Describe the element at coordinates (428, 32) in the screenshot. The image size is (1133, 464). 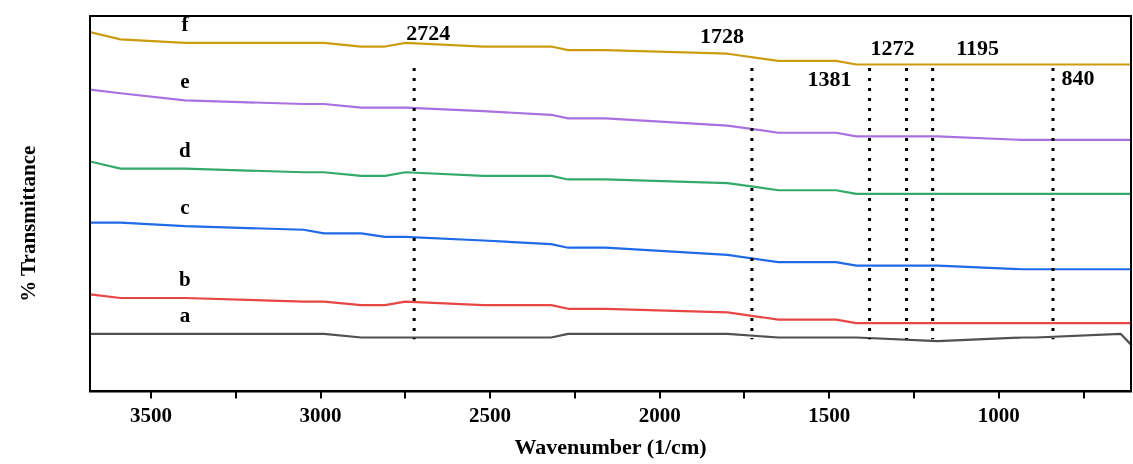
I see `ref-line-label: 2724` at that location.